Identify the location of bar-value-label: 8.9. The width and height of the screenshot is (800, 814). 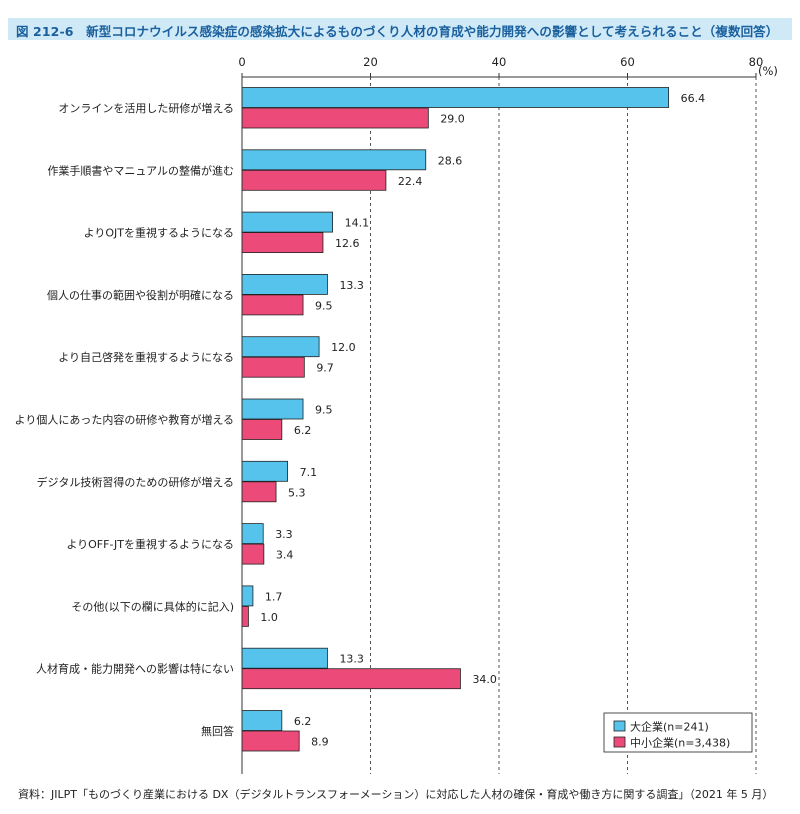
(320, 742).